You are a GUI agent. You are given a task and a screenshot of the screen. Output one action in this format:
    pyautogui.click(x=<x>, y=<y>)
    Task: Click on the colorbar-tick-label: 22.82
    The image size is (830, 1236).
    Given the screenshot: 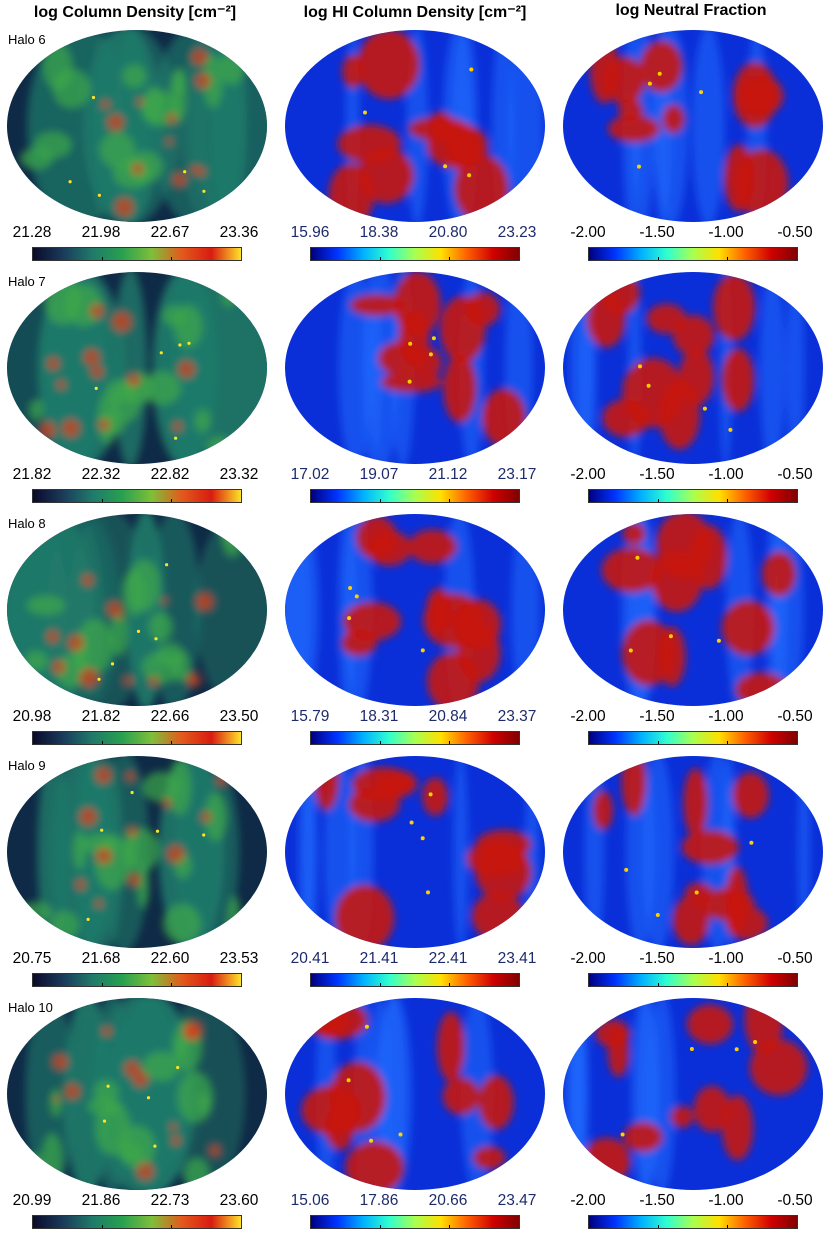 What is the action you would take?
    pyautogui.click(x=170, y=474)
    